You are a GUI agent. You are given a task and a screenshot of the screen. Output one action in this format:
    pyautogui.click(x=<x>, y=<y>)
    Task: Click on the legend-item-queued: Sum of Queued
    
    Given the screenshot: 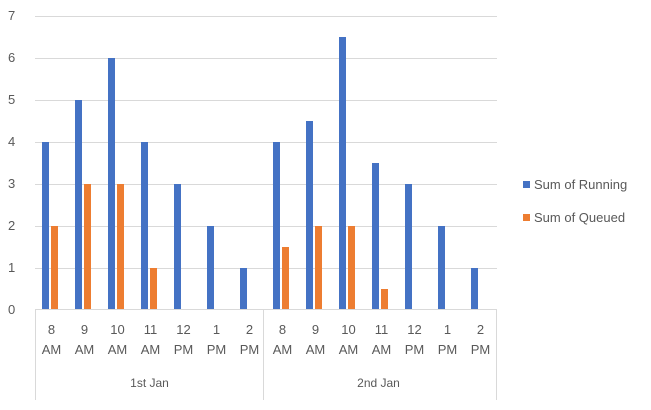 What is the action you would take?
    pyautogui.click(x=575, y=217)
    